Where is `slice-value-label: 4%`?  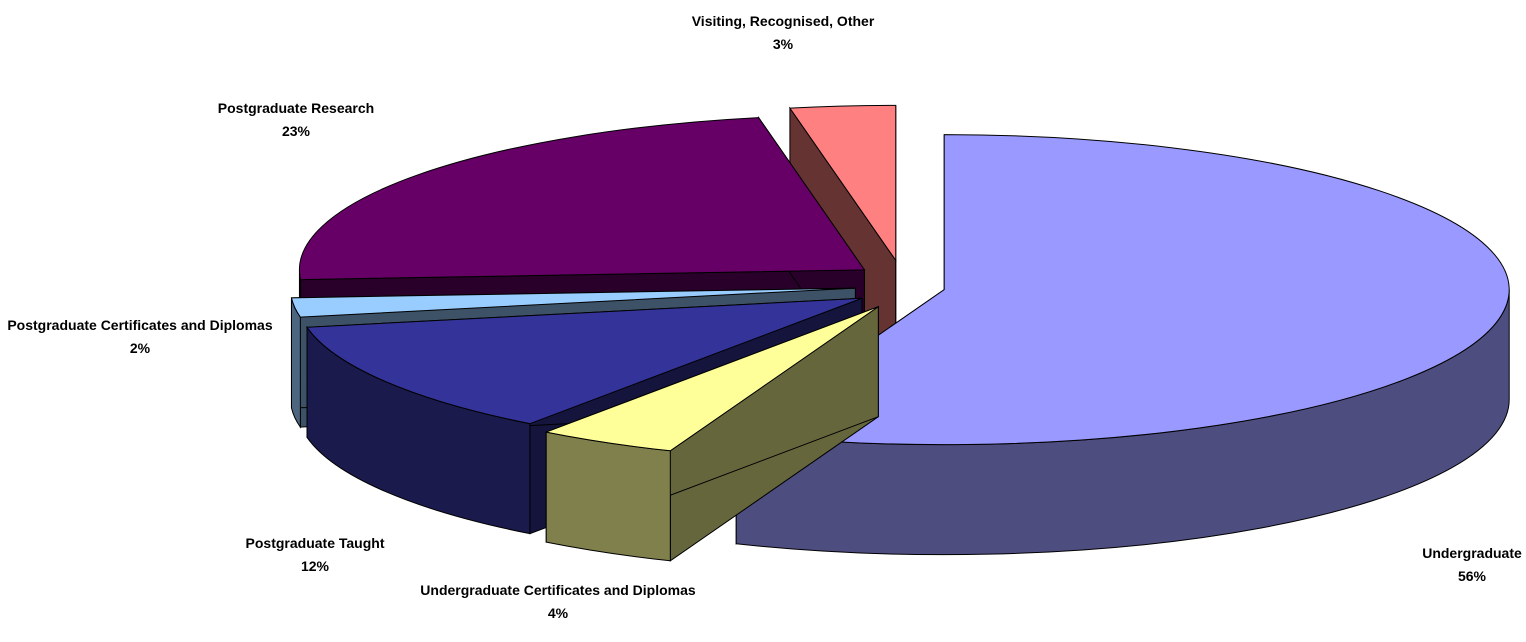
slice-value-label: 4% is located at coordinates (558, 613).